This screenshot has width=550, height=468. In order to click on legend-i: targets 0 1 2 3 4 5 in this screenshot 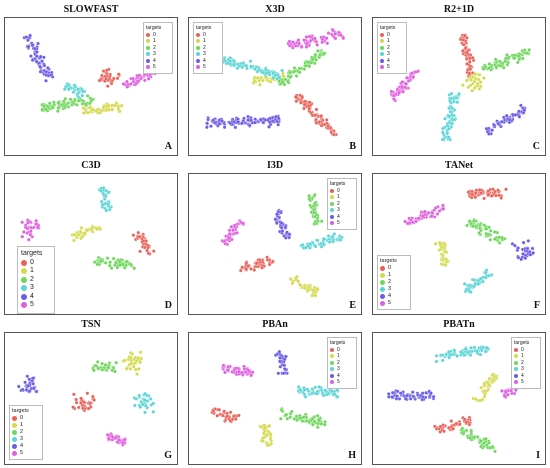, I will do `click(526, 363)`.